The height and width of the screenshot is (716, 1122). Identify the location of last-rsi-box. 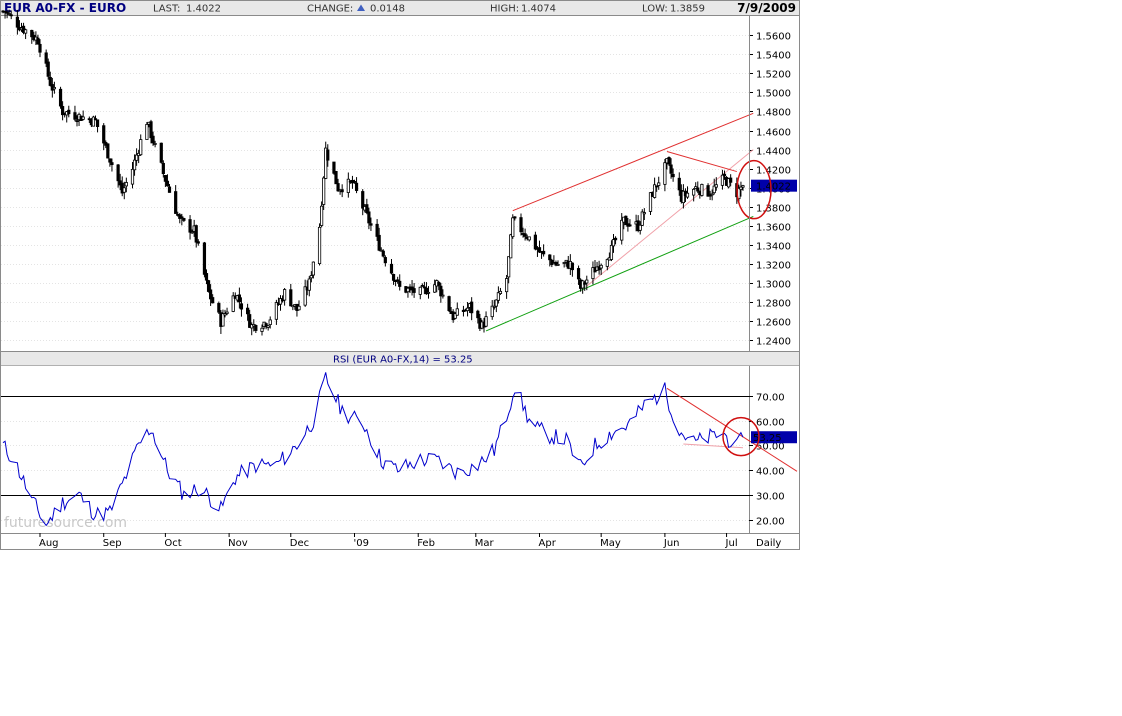
(774, 437).